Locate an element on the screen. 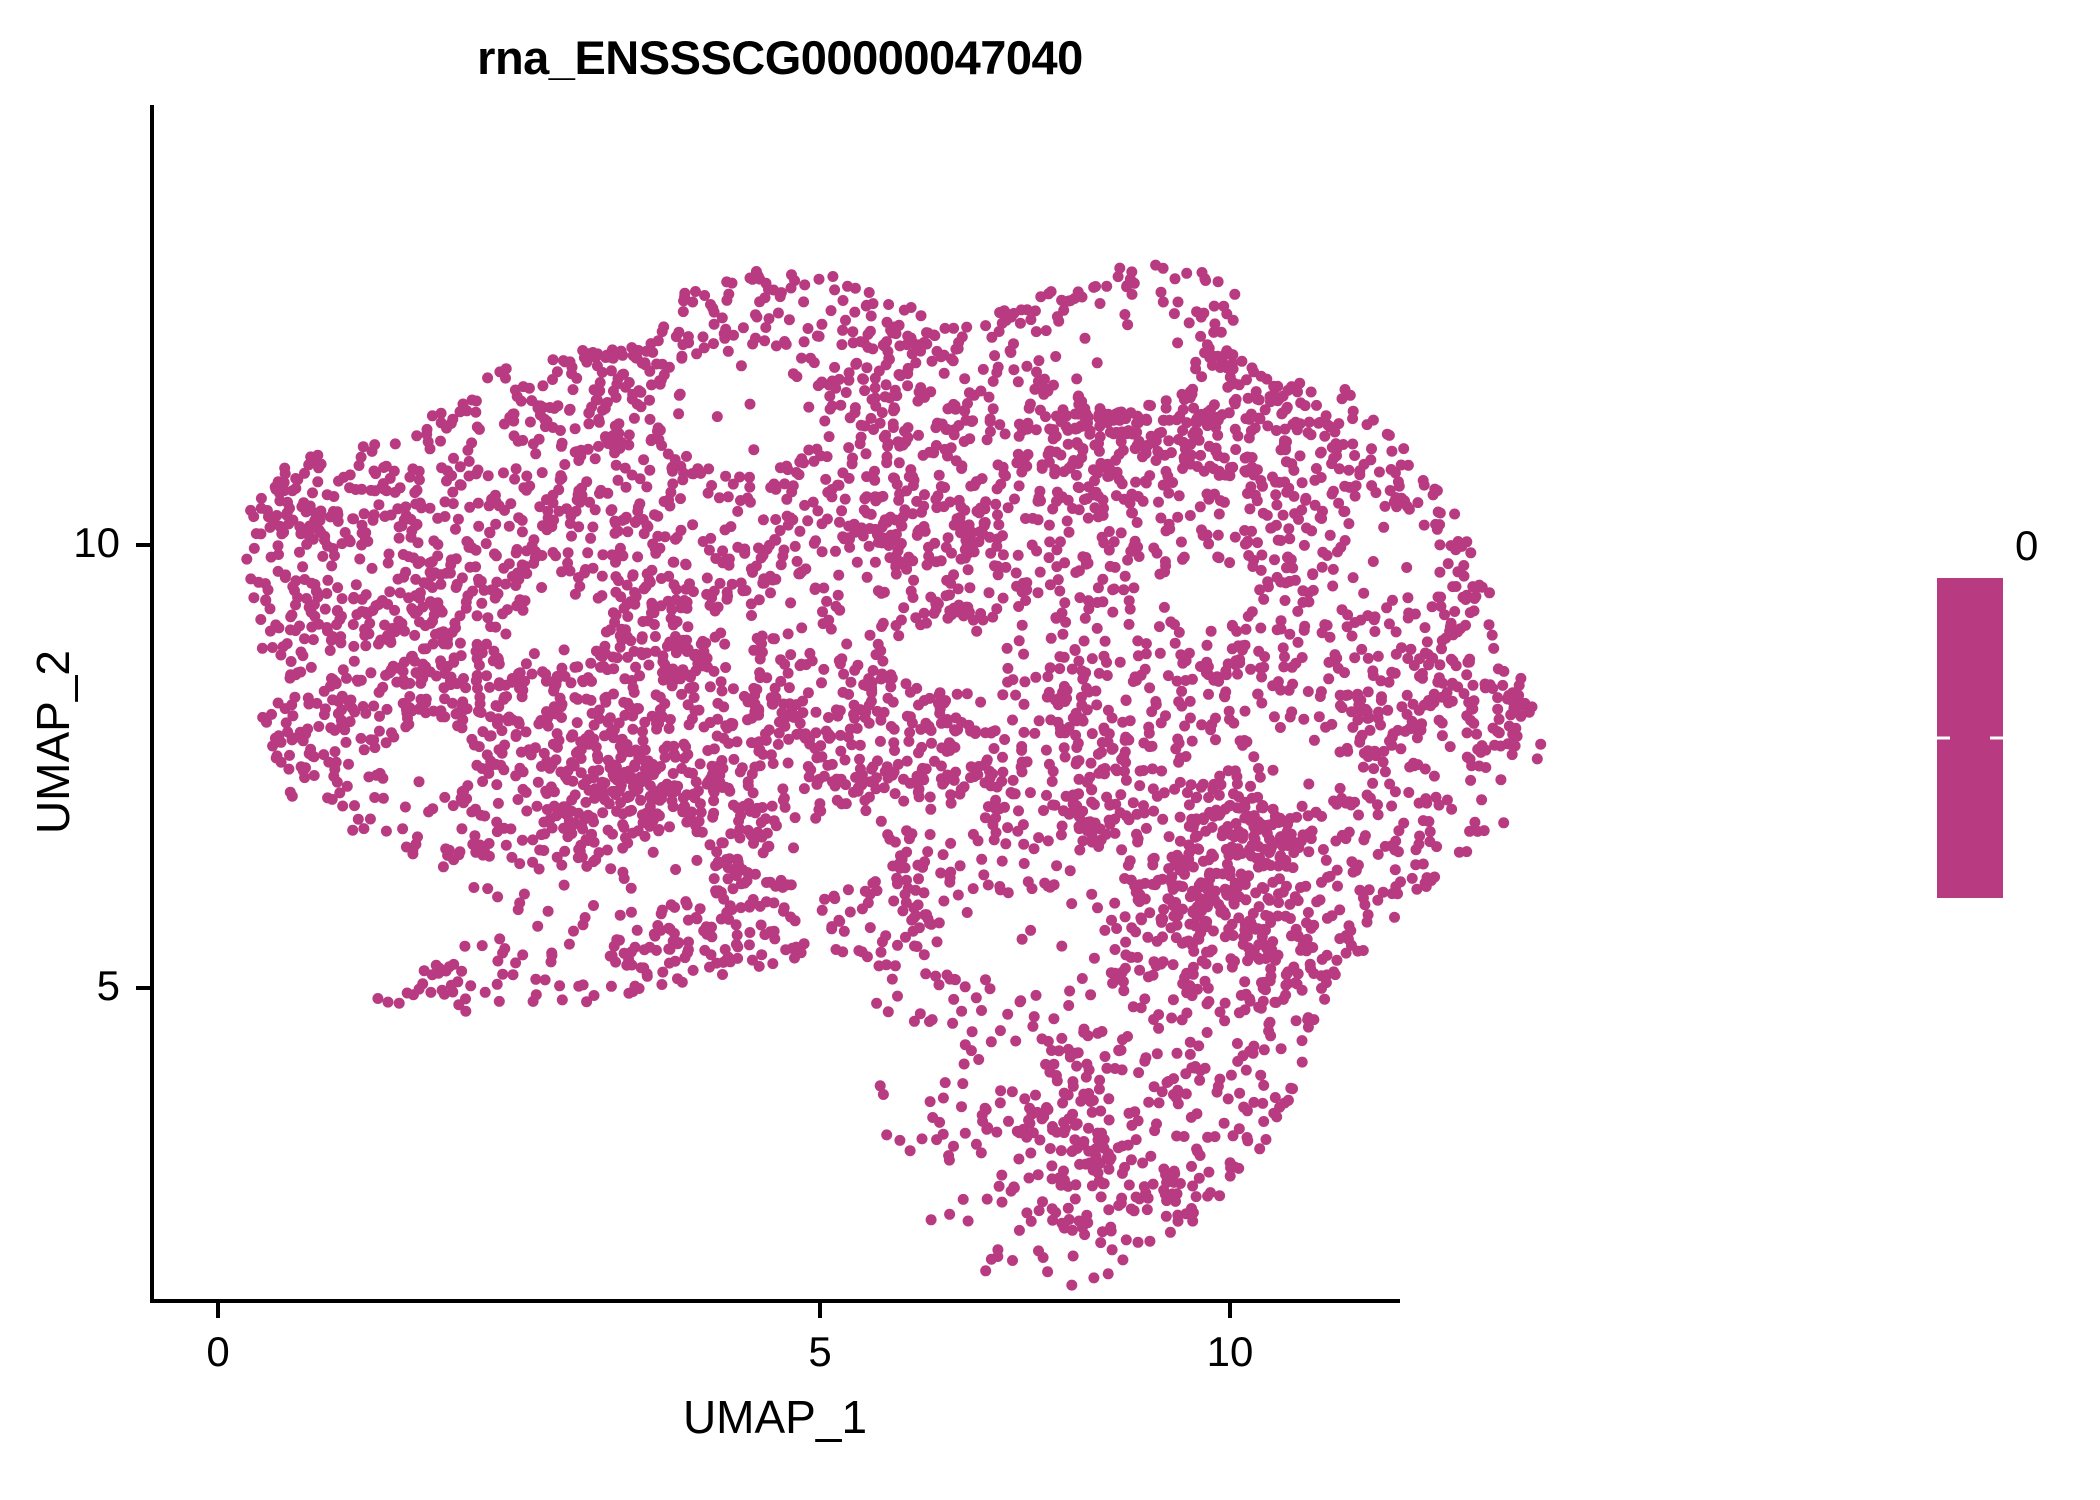 This screenshot has width=2100, height=1500. page-title: rna_ENSSSCG00000047040 is located at coordinates (780, 57).